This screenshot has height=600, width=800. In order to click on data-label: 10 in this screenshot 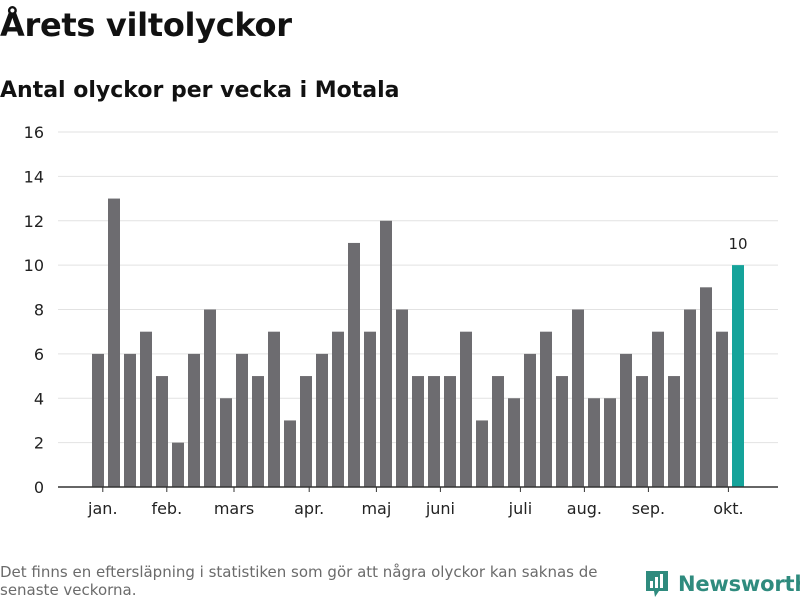, I will do `click(737, 244)`.